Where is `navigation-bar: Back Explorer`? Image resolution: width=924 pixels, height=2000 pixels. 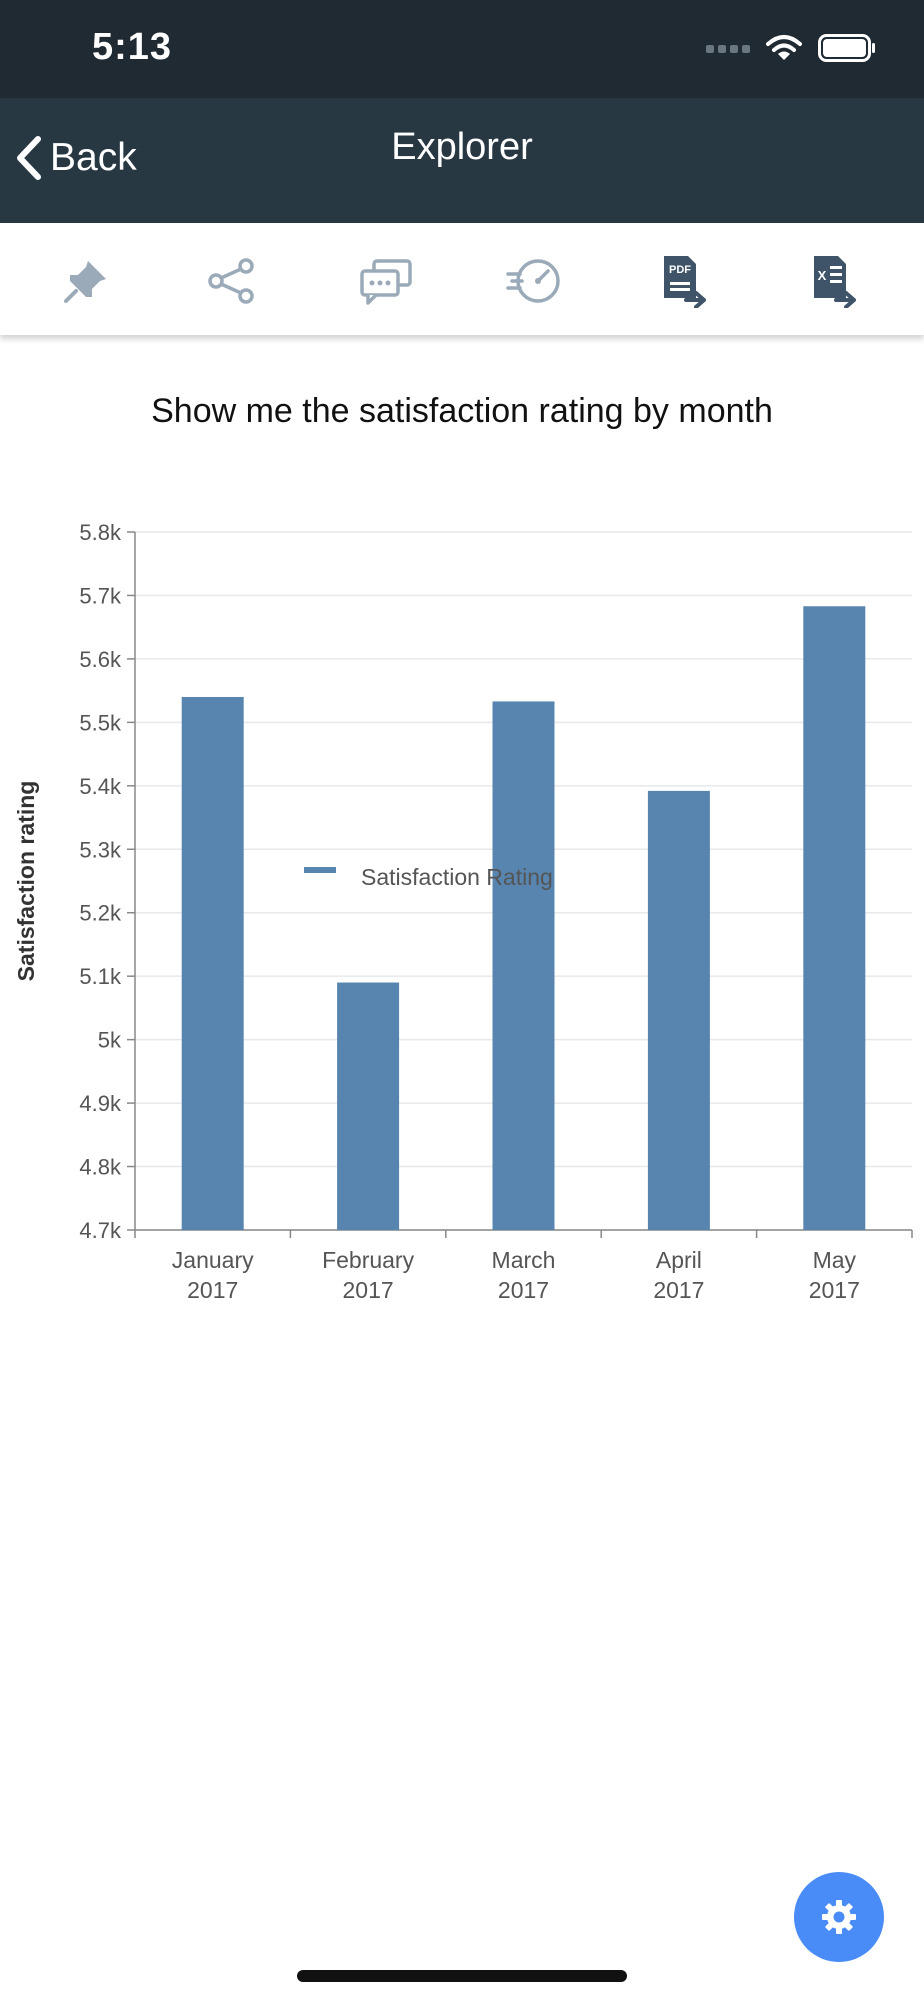 navigation-bar: Back Explorer is located at coordinates (462, 160).